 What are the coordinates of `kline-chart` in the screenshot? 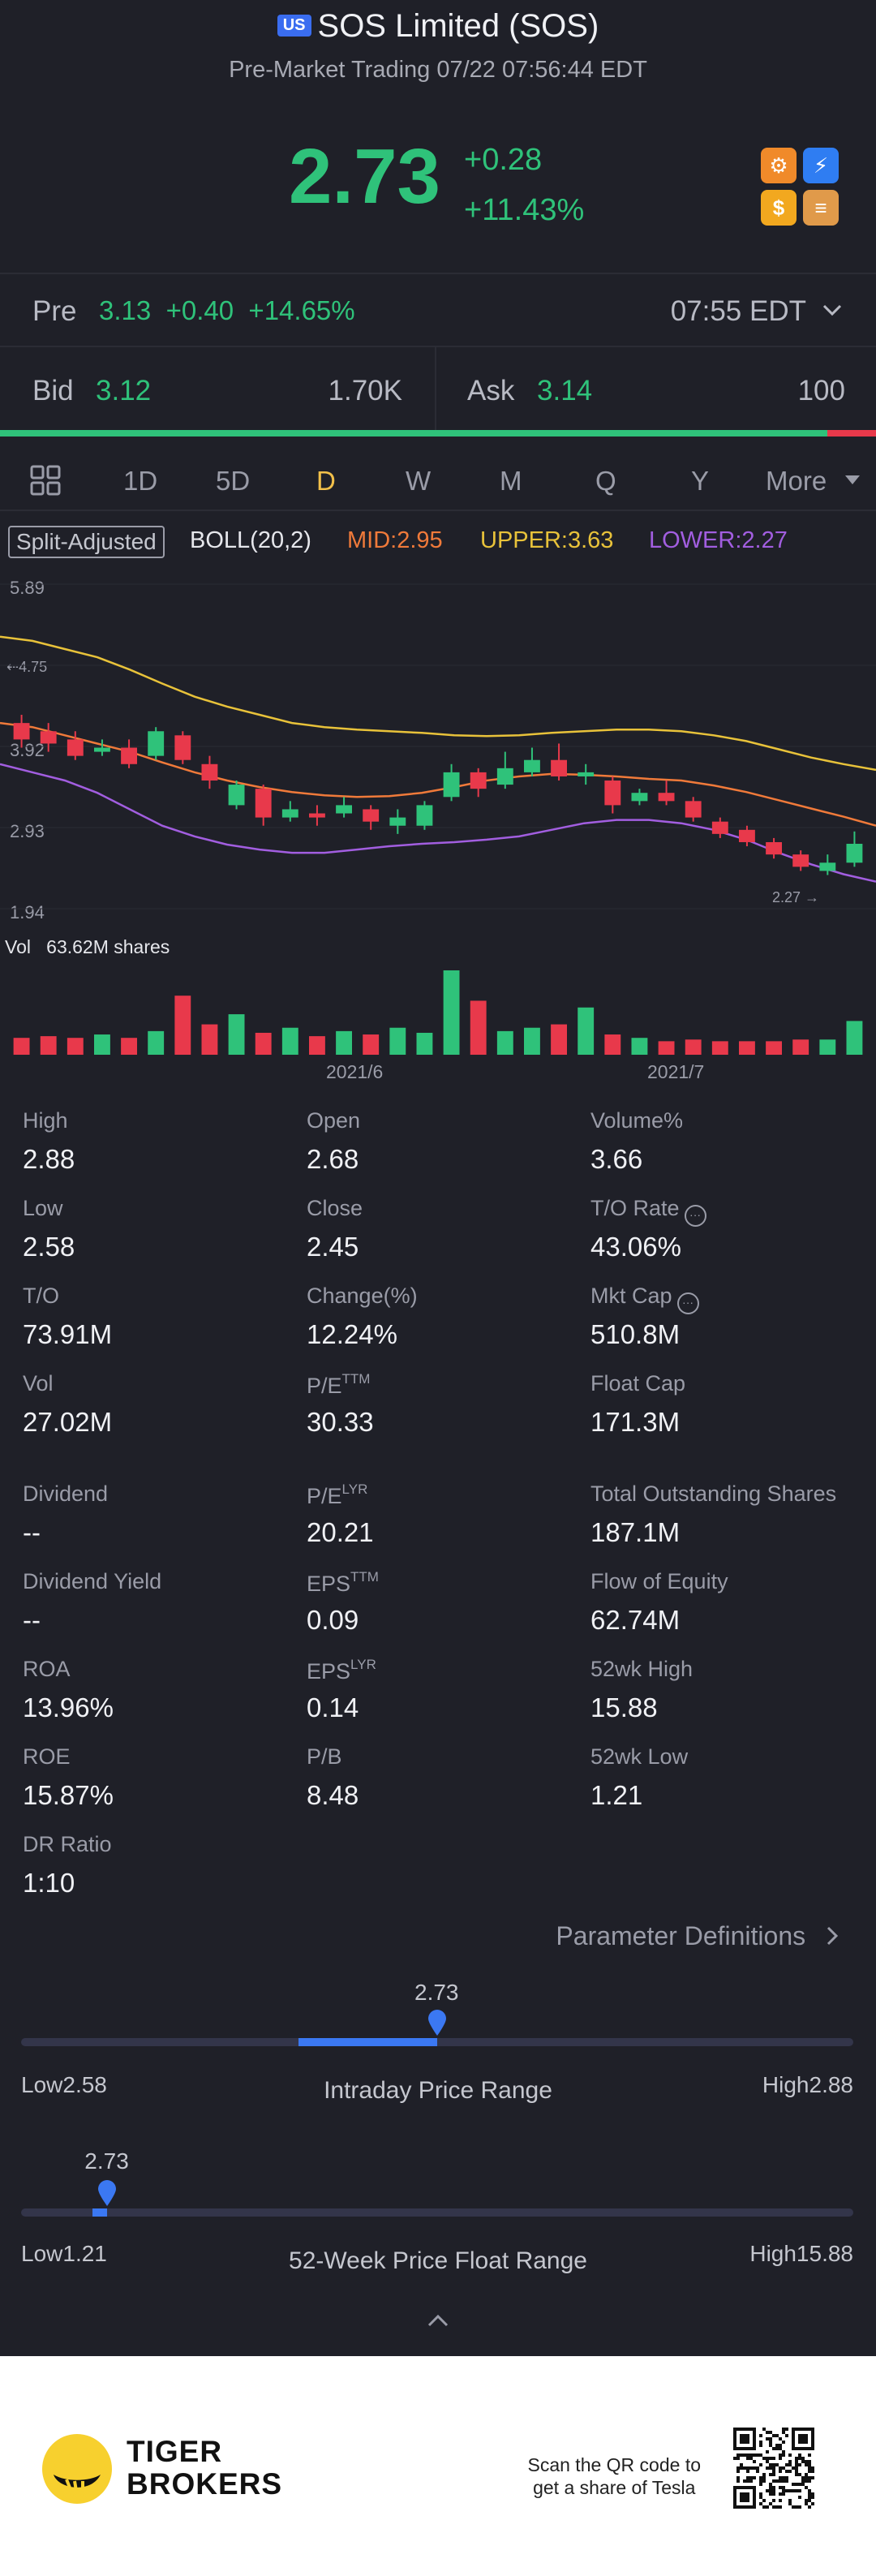 It's located at (438, 746).